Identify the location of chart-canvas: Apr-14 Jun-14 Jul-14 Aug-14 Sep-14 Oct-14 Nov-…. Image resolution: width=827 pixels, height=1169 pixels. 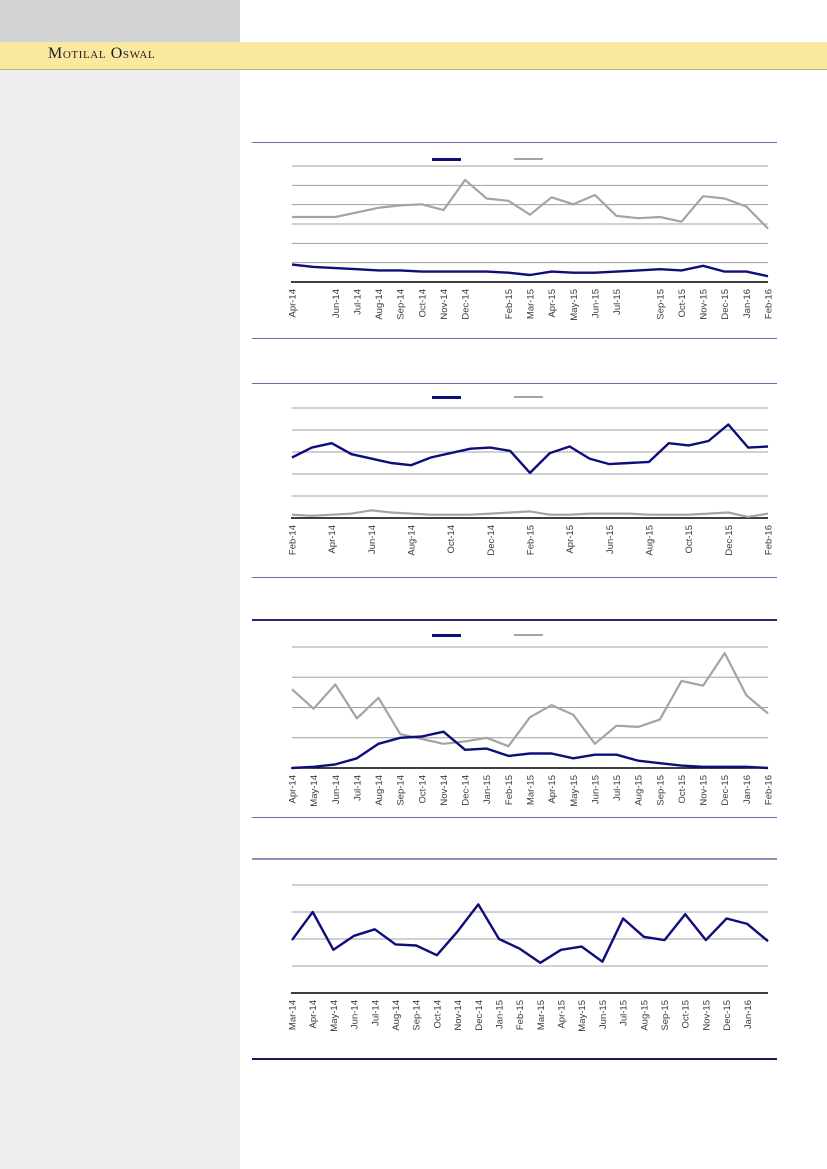
(531, 243).